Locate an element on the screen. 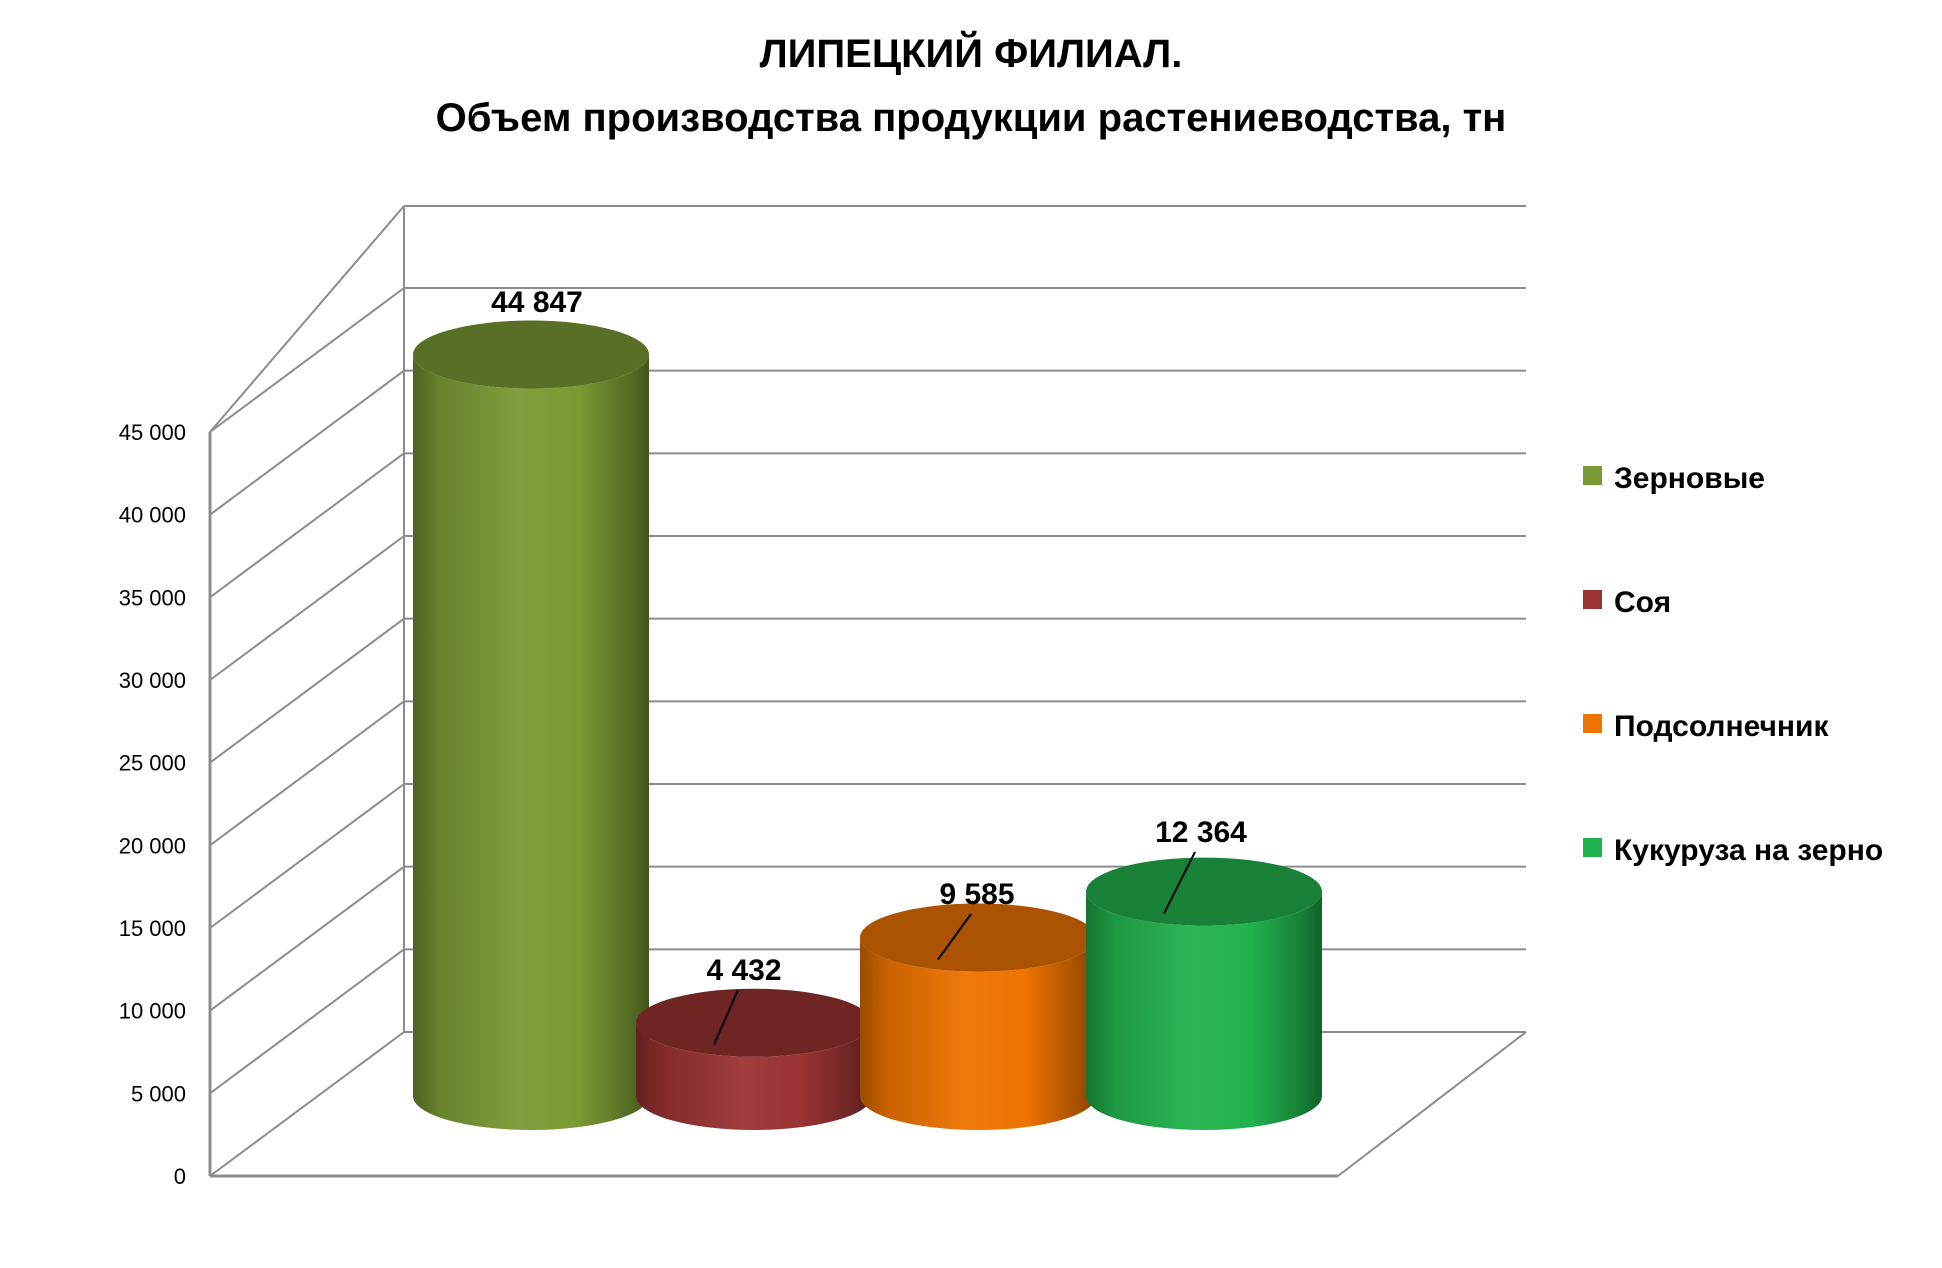  legend-item: Кукуруза на зерно is located at coordinates (1733, 850).